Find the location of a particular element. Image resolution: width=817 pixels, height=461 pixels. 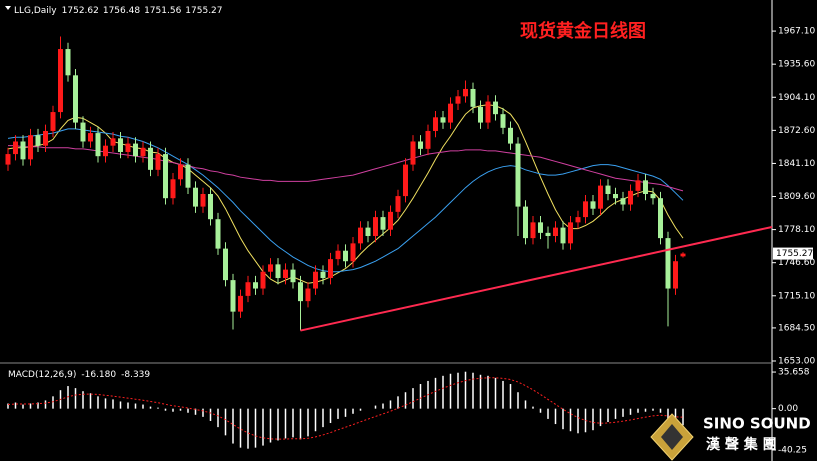

y-tick-label: 35.658 is located at coordinates (794, 373).